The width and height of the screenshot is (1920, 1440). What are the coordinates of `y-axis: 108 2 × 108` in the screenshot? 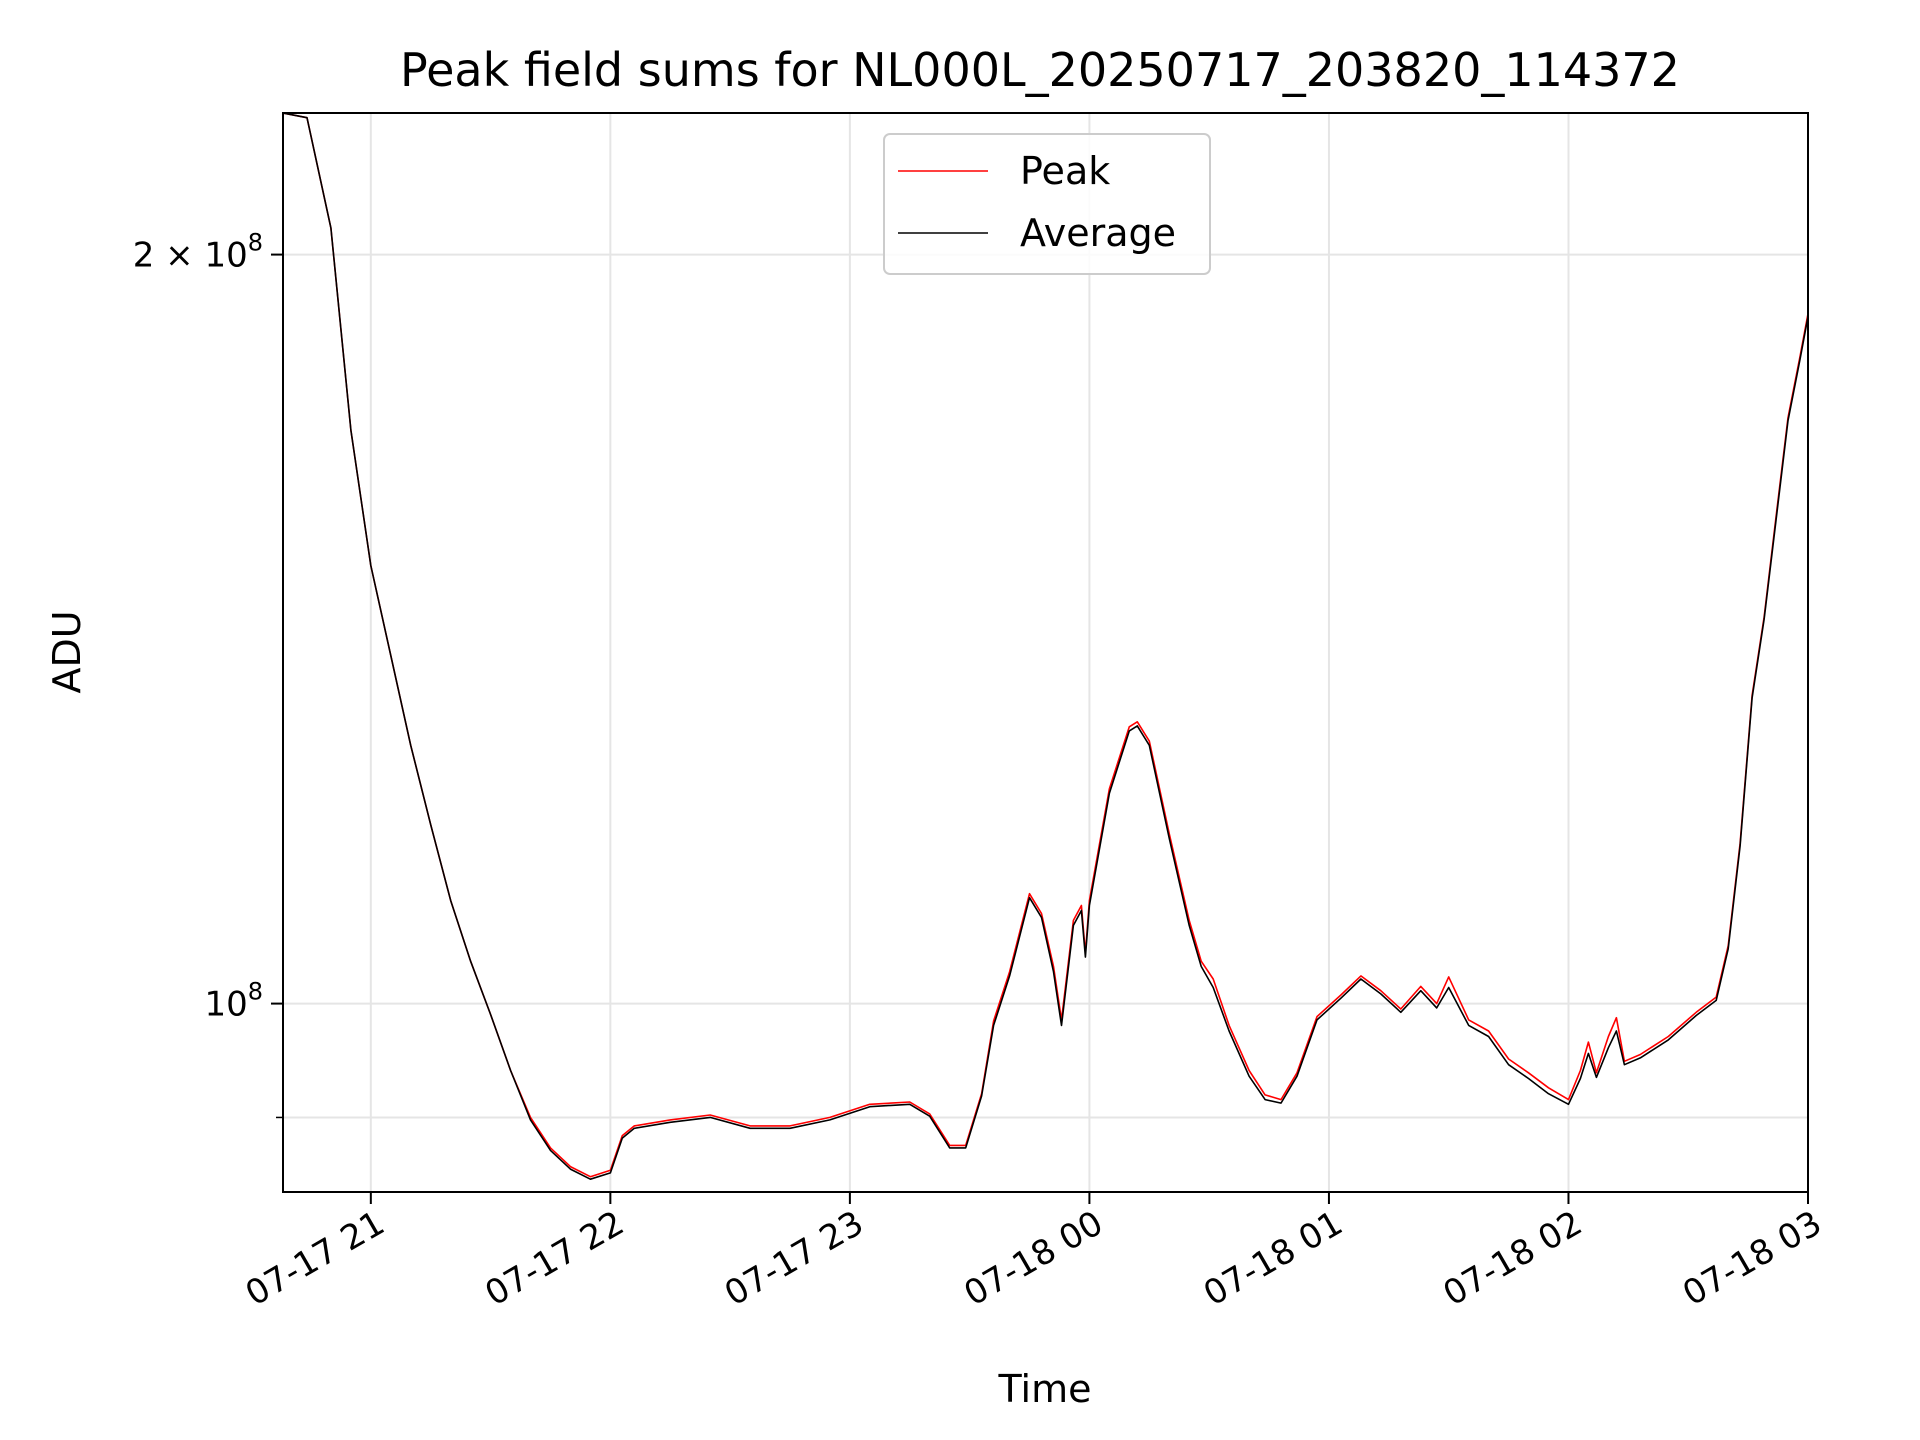 It's located at (208, 674).